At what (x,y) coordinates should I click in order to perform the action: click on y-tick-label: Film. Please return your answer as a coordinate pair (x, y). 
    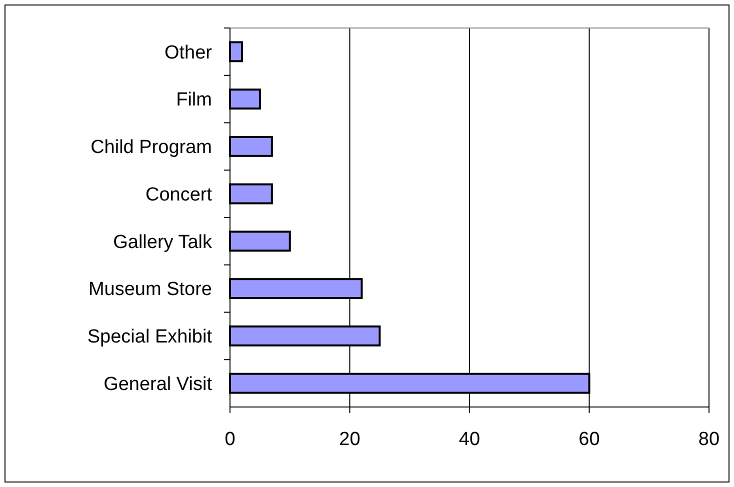
    Looking at the image, I should click on (194, 100).